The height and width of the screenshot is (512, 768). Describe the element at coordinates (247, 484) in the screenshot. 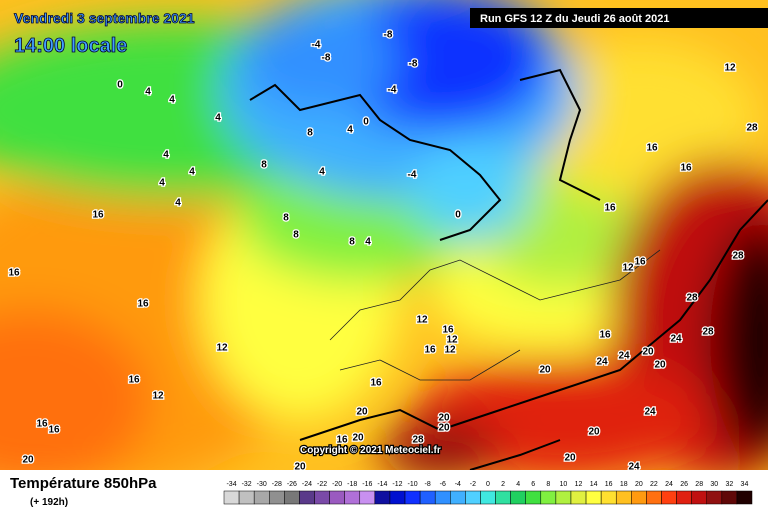

I see `scale-label: -32` at that location.